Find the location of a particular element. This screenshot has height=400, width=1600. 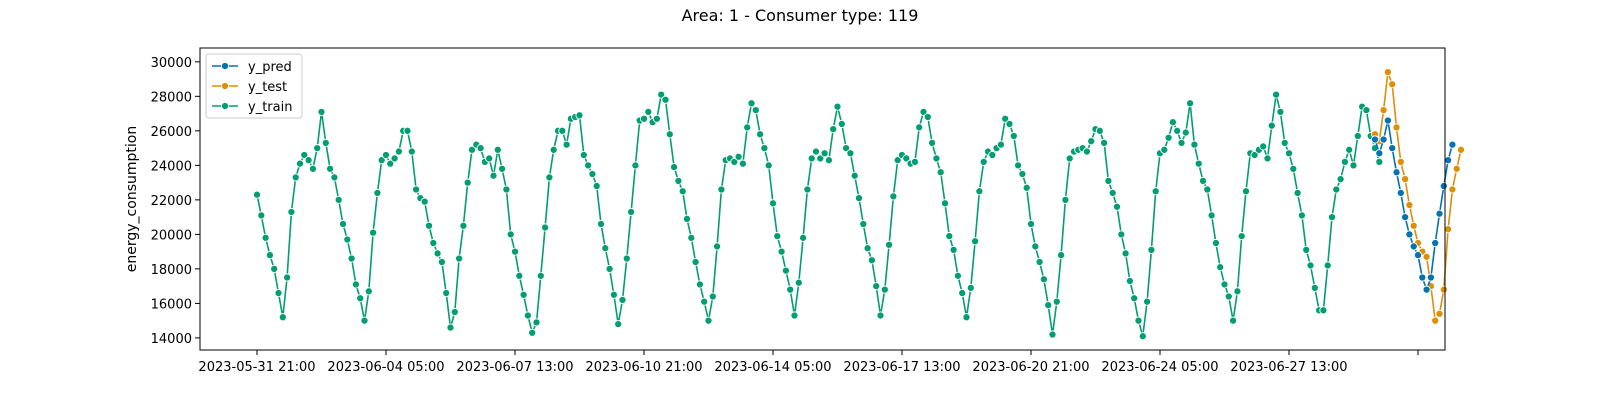

legend: y_pred y_test y_train is located at coordinates (254, 86).